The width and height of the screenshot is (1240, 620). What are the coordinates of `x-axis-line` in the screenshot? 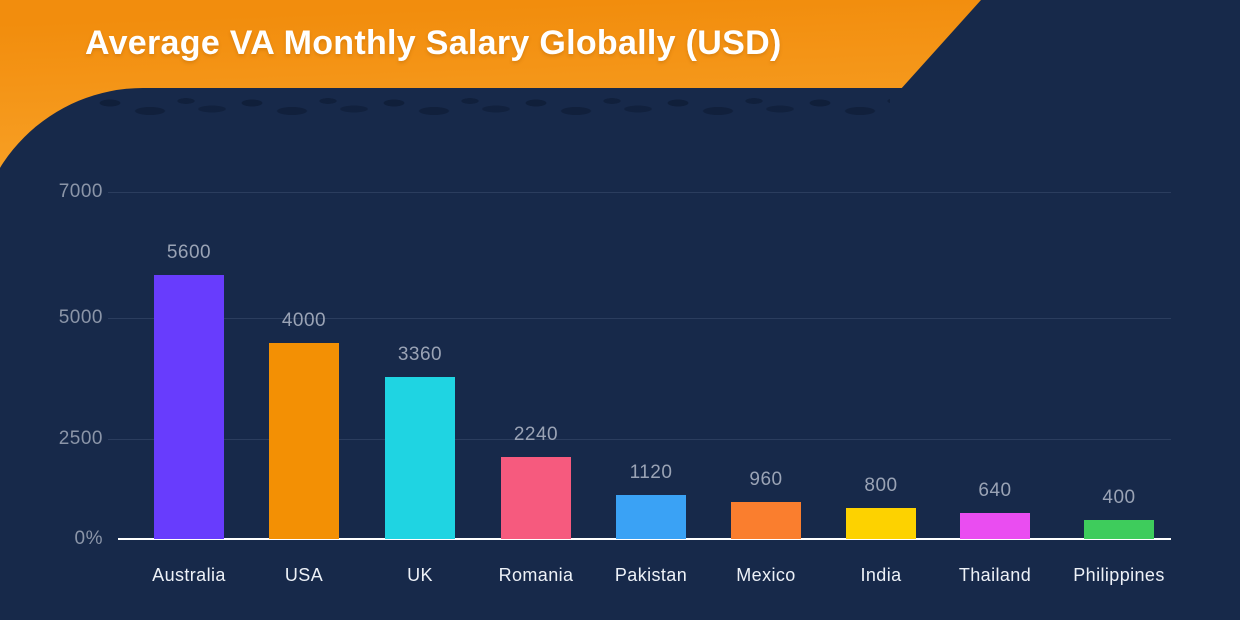 It's located at (644, 539).